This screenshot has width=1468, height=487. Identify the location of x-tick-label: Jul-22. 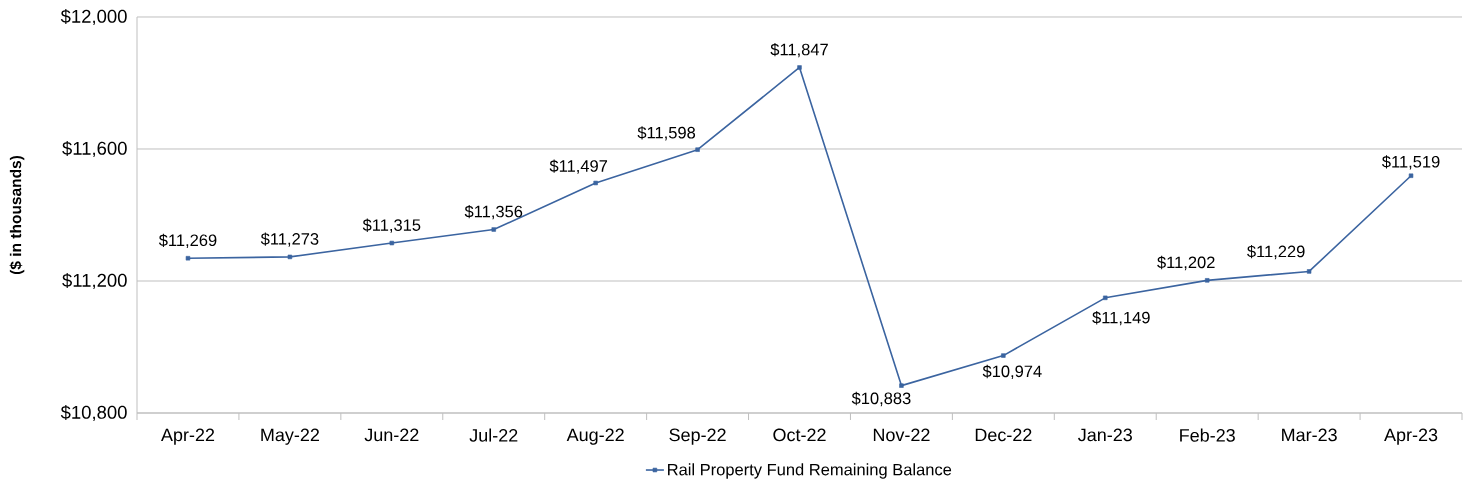
(493, 435).